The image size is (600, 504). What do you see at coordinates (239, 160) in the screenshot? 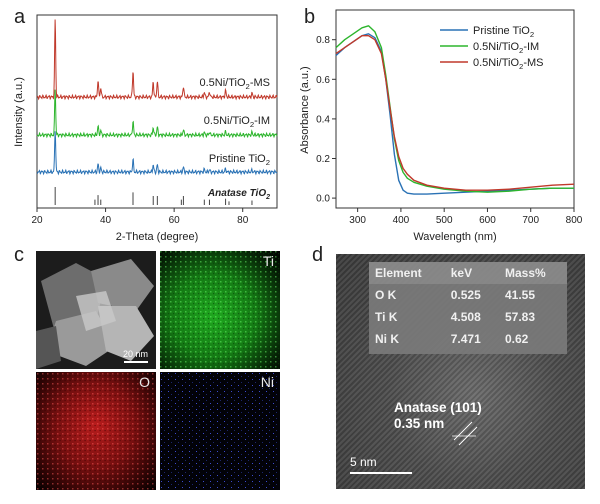
I see `xrd-series-label: Pristine TiO2` at bounding box center [239, 160].